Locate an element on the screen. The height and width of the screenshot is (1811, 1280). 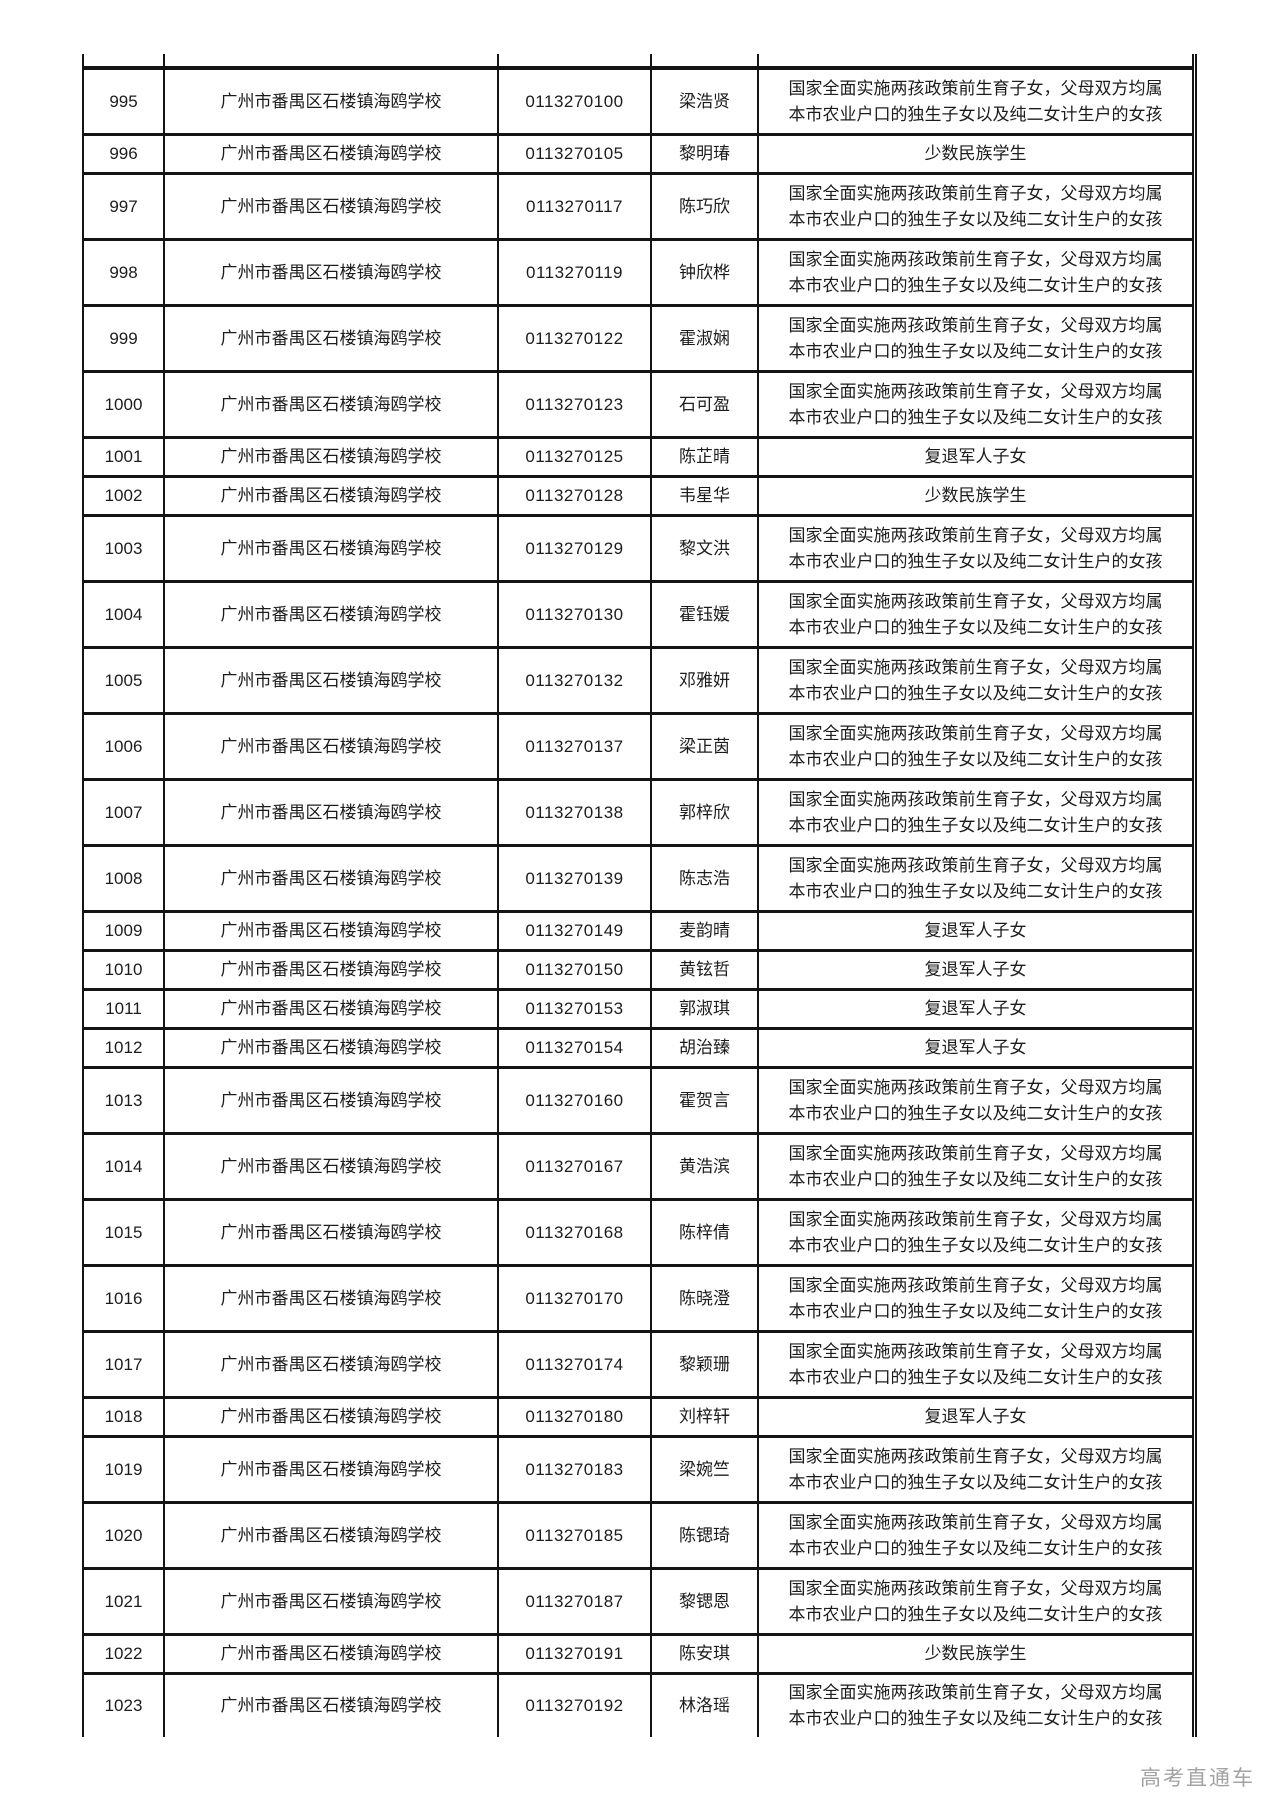
table-row: 1022 广州市番禺区石楼镇海鸥学校 0113270191 陈安琪 少数民族学生 is located at coordinates (638, 1655).